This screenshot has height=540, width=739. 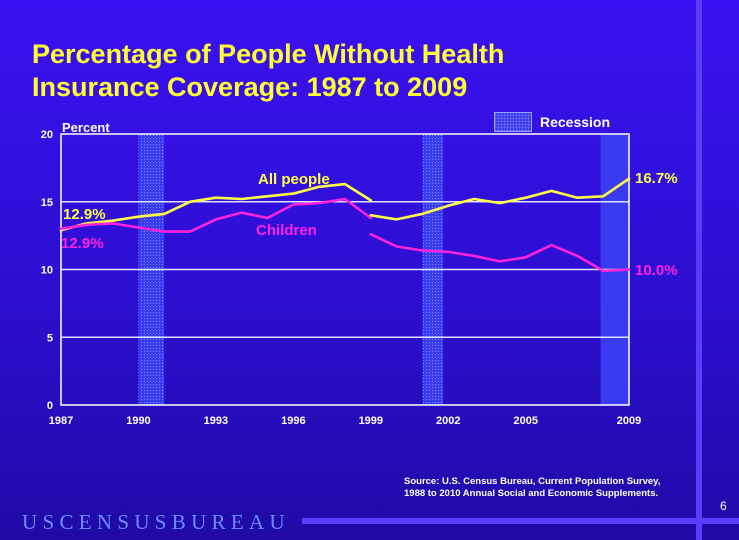 What do you see at coordinates (250, 87) in the screenshot?
I see `slide-title-line-2: Insurance Coverage: 1987 to 2009` at bounding box center [250, 87].